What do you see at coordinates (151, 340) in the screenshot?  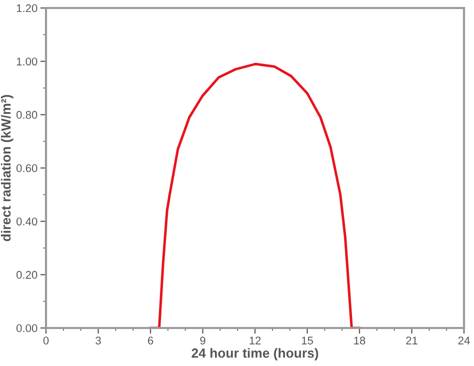 I see `x-tick-label: 6` at bounding box center [151, 340].